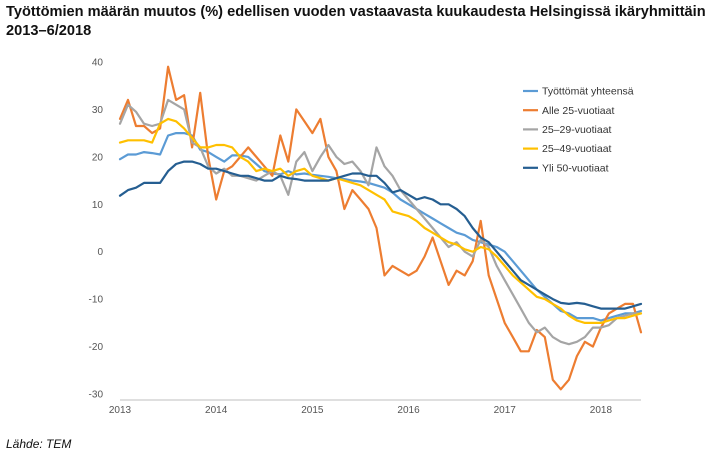 The image size is (720, 461). I want to click on y-tick-label: -30, so click(96, 395).